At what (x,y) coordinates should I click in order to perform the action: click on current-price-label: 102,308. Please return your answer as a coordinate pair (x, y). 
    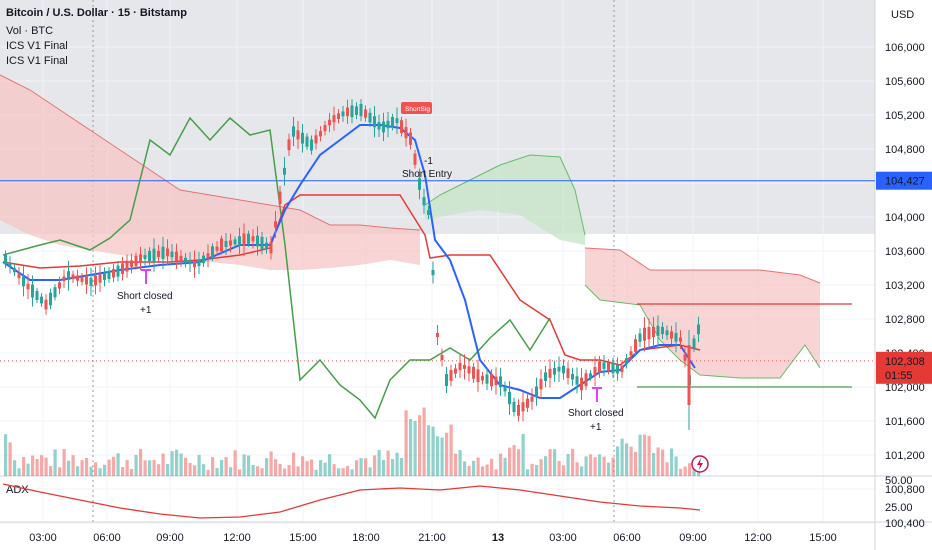
    Looking at the image, I should click on (905, 362).